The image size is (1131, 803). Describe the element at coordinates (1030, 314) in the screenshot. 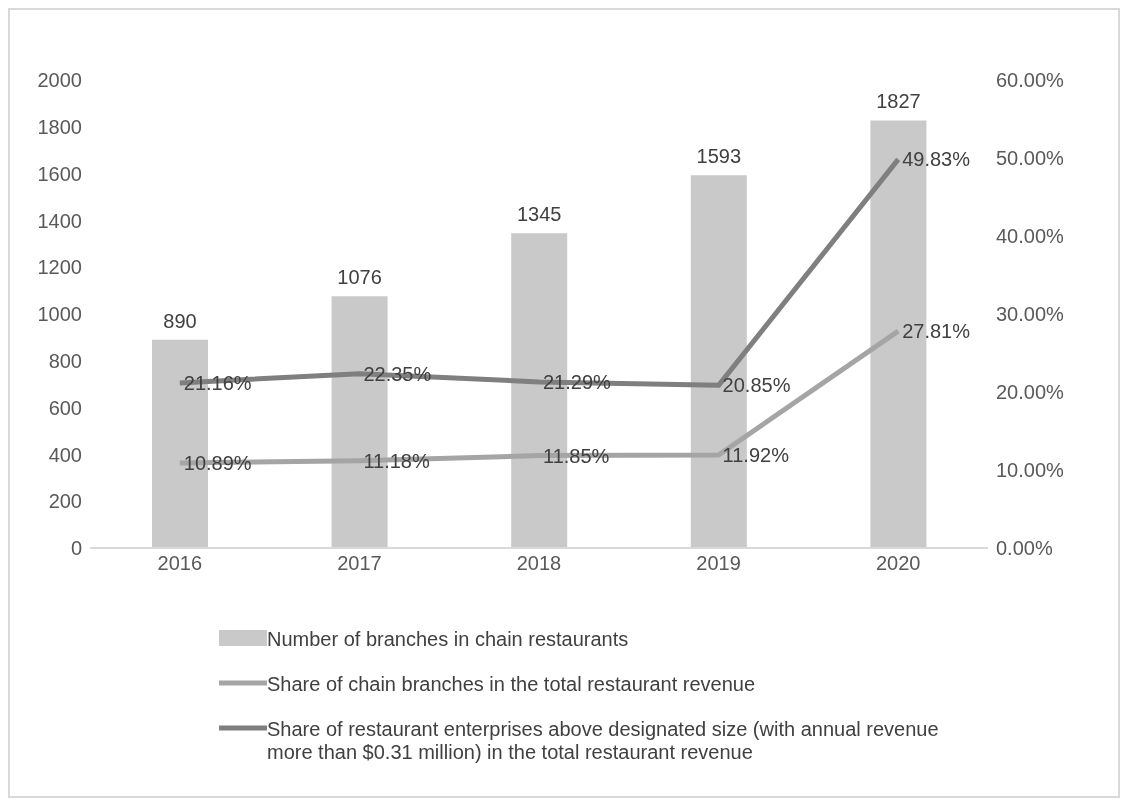

I see `y2-tick-label: 30.00%` at that location.